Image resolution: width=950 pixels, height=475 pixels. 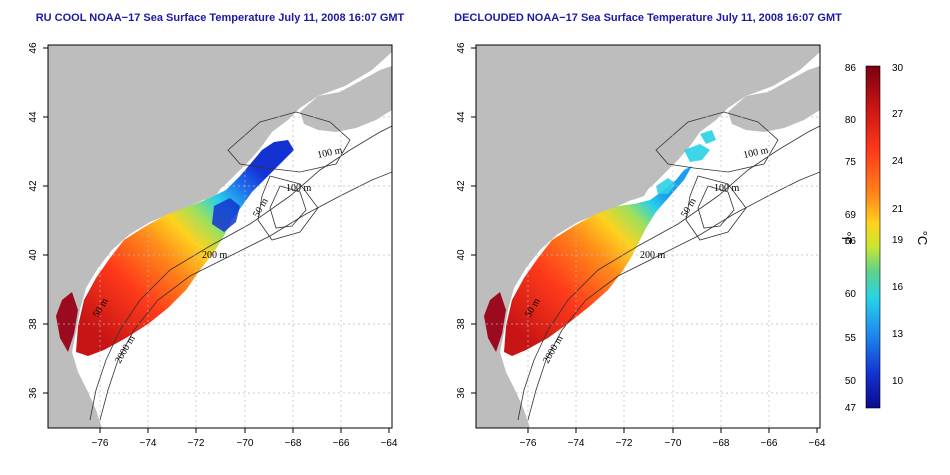 What do you see at coordinates (215, 255) in the screenshot?
I see `left-depth-label-200: 200 m` at bounding box center [215, 255].